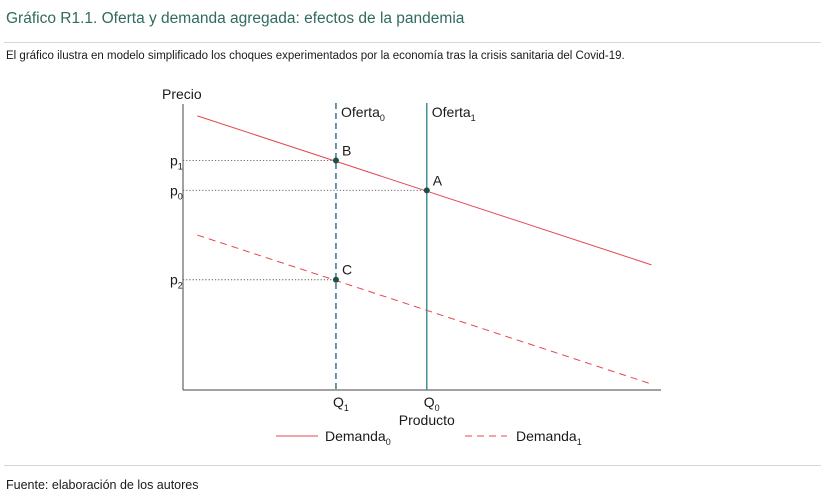  I want to click on legend-label-demanda1: Demanda1, so click(549, 437).